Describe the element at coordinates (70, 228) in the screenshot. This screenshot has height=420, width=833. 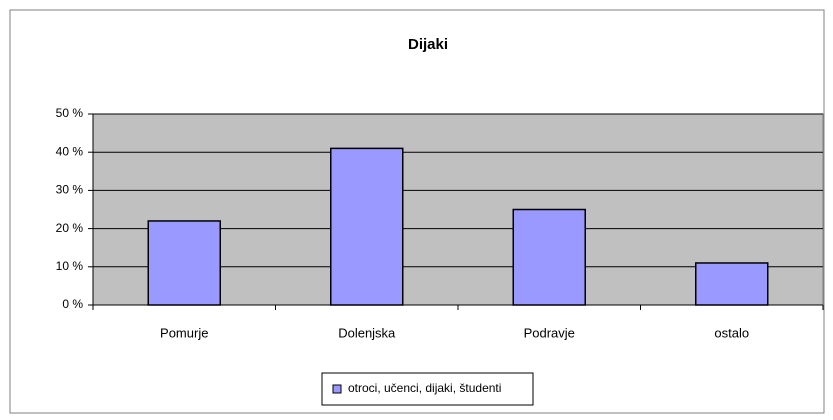
I see `y-tick-label: 20 %` at that location.